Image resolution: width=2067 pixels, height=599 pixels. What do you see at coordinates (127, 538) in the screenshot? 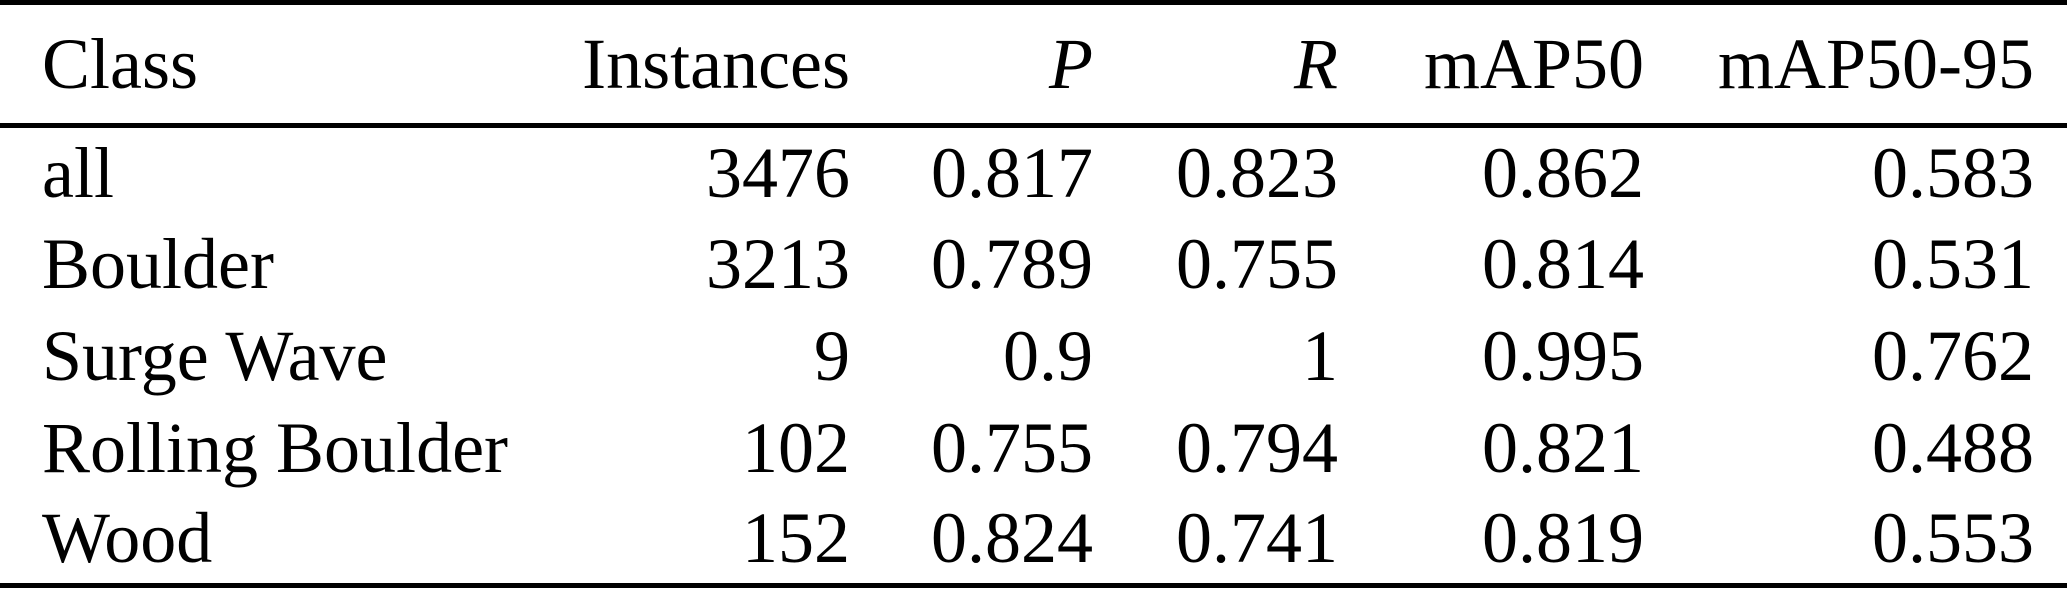
I see `cell-class: Wood` at bounding box center [127, 538].